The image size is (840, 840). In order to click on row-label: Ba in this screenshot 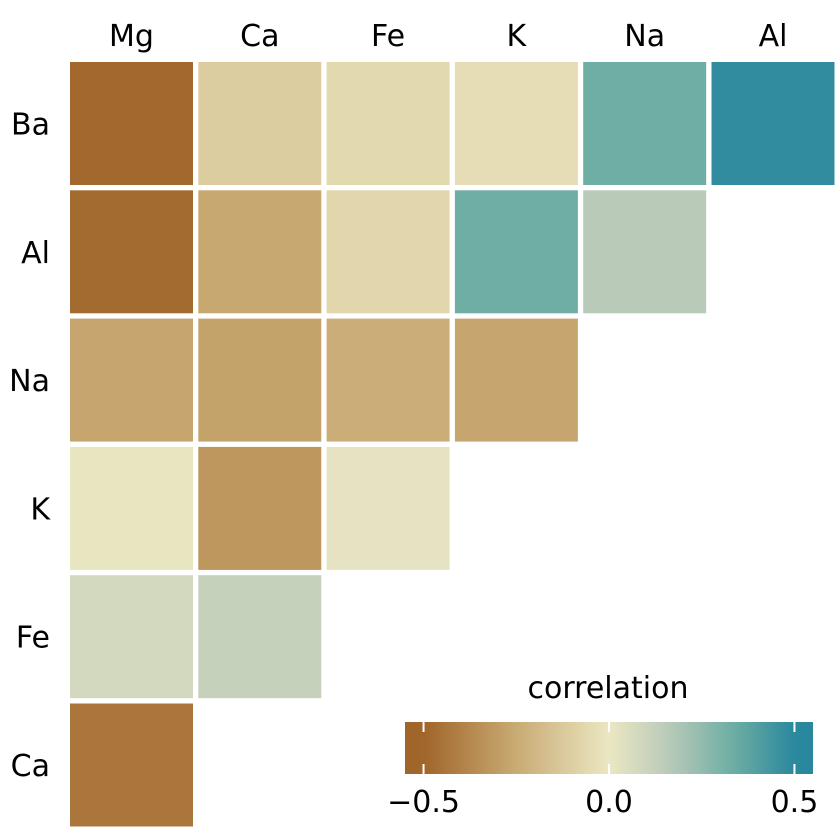, I will do `click(30, 125)`.